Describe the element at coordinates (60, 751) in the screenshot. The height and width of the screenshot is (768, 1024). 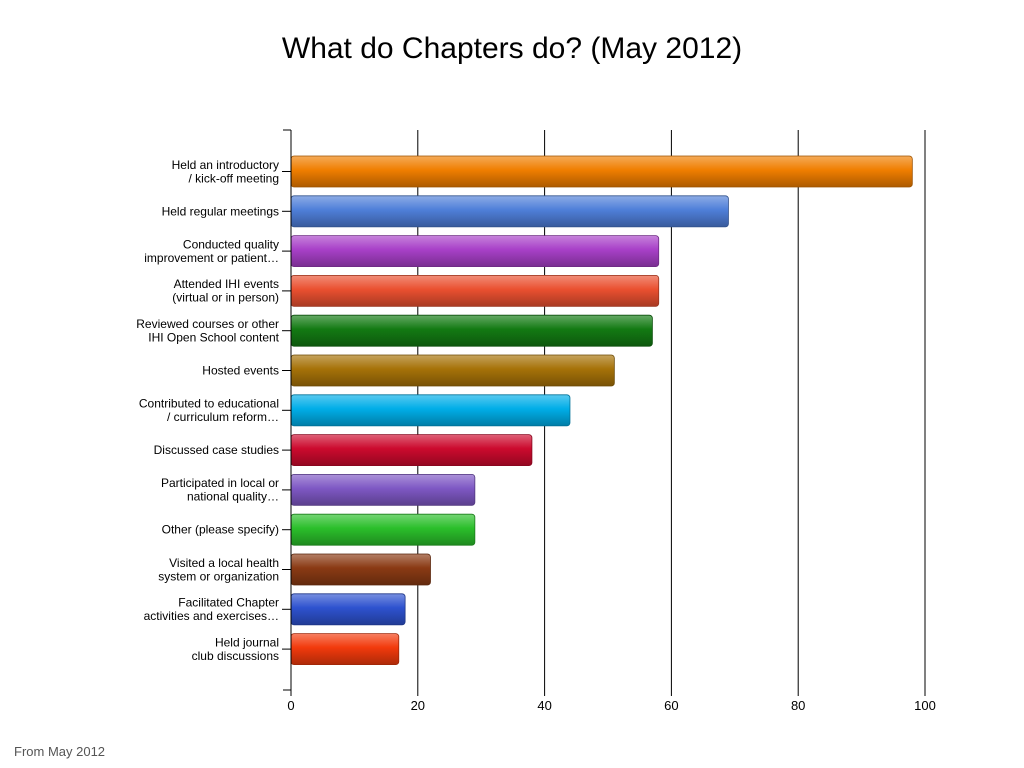
I see `footer-note: From May 2012` at that location.